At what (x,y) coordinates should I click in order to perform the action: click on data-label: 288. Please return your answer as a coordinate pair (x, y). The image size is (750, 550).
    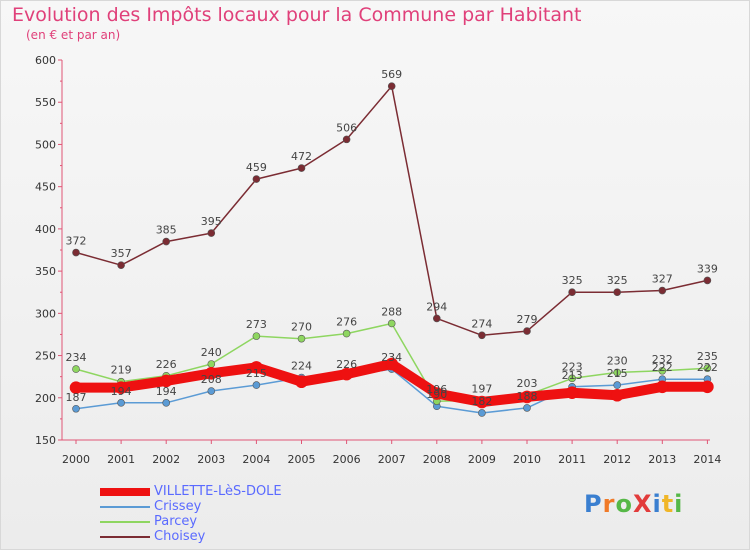
    Looking at the image, I should click on (391, 311).